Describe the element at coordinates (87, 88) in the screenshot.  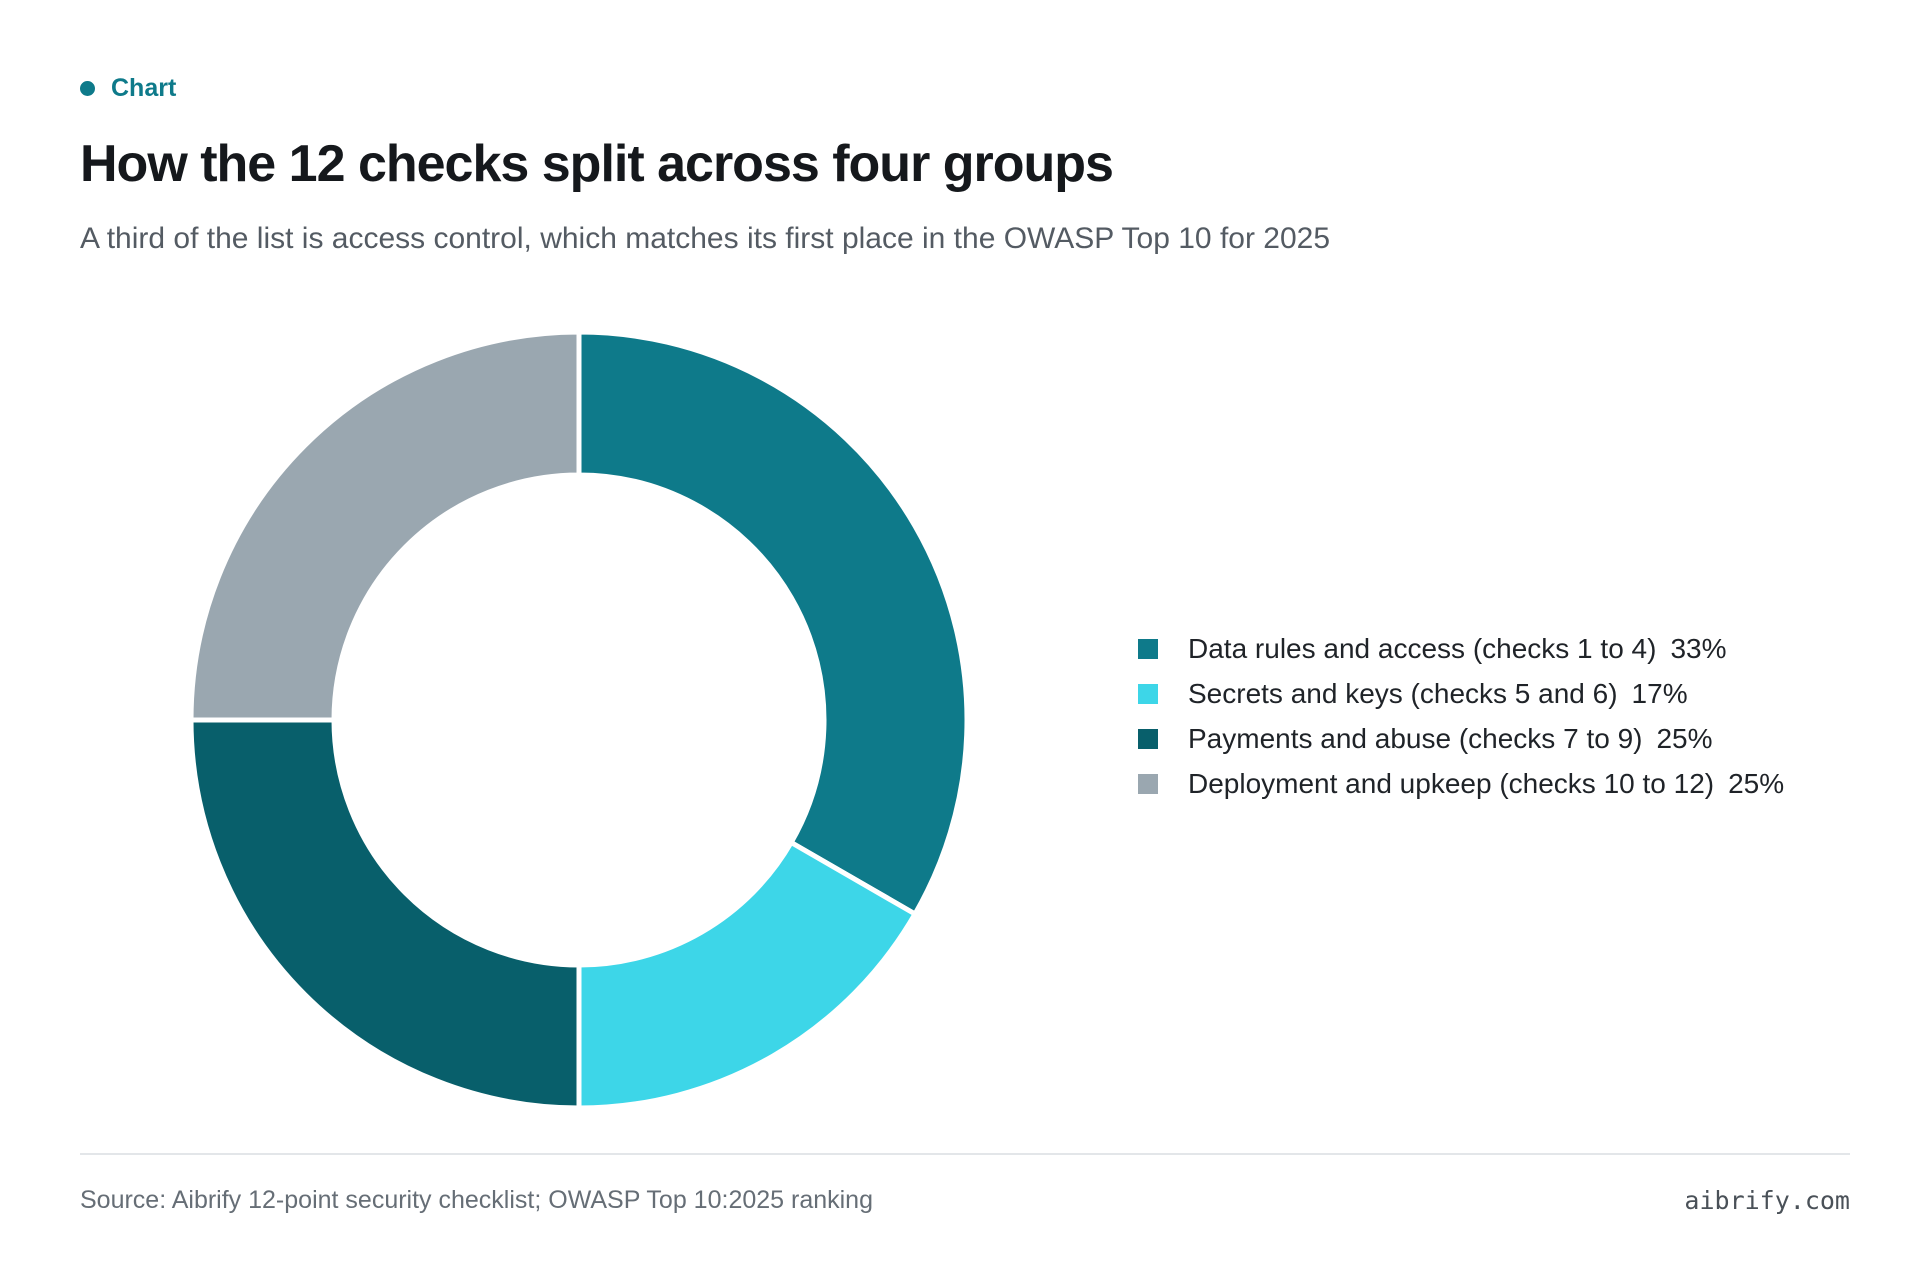
I see `eyebrow-dot-icon` at that location.